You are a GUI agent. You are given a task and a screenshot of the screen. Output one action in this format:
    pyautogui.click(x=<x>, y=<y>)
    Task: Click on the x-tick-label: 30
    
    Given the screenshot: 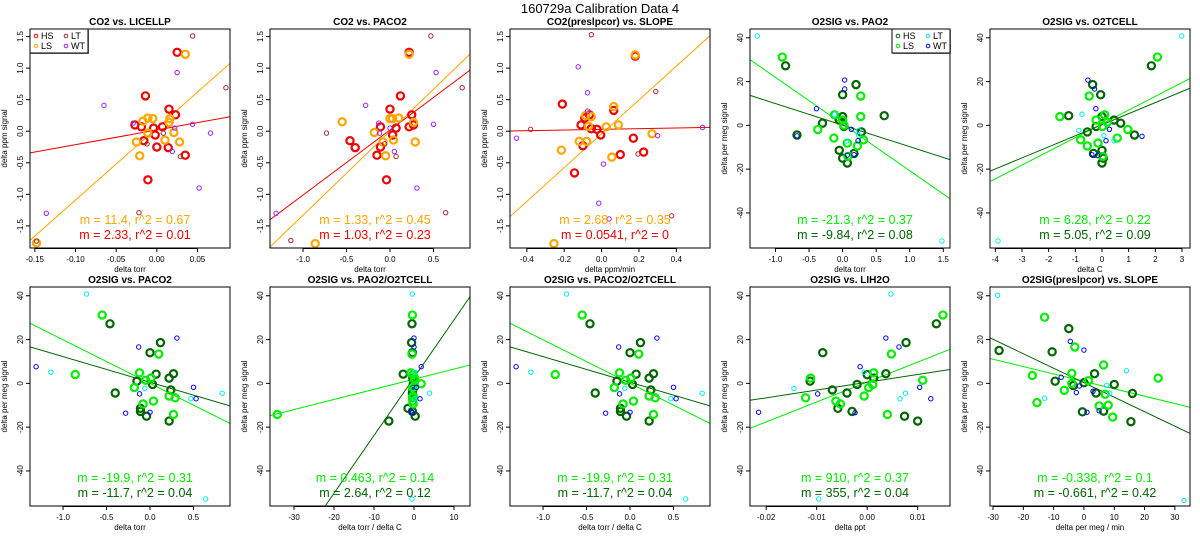 What is the action you would take?
    pyautogui.click(x=1174, y=517)
    